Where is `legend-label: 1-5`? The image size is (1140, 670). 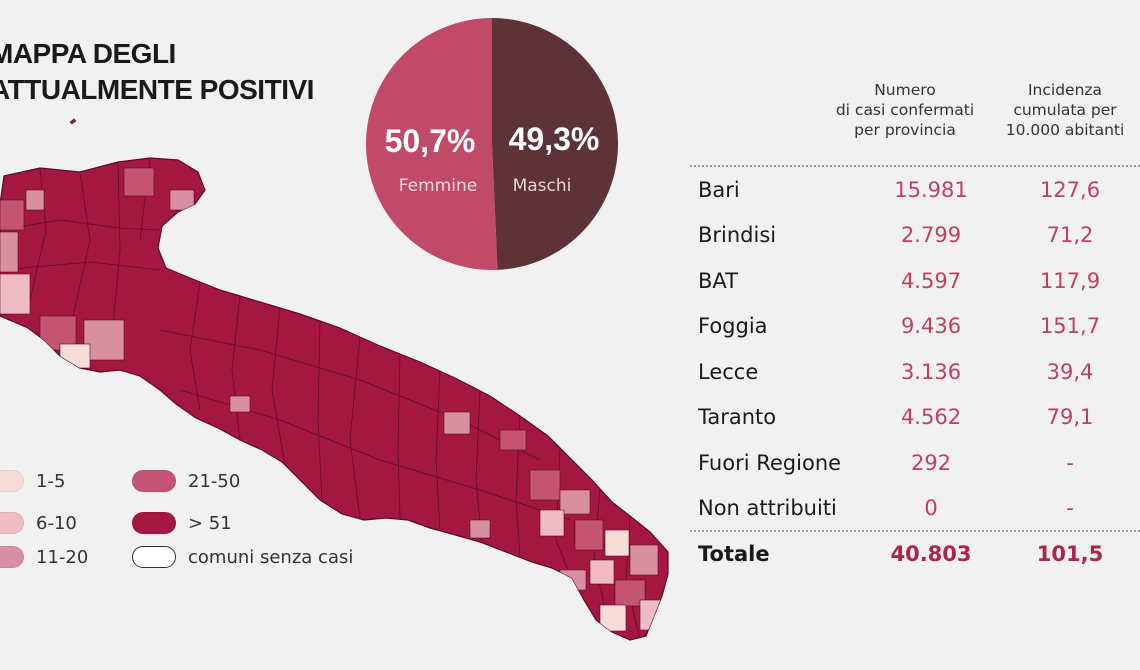 legend-label: 1-5 is located at coordinates (51, 481).